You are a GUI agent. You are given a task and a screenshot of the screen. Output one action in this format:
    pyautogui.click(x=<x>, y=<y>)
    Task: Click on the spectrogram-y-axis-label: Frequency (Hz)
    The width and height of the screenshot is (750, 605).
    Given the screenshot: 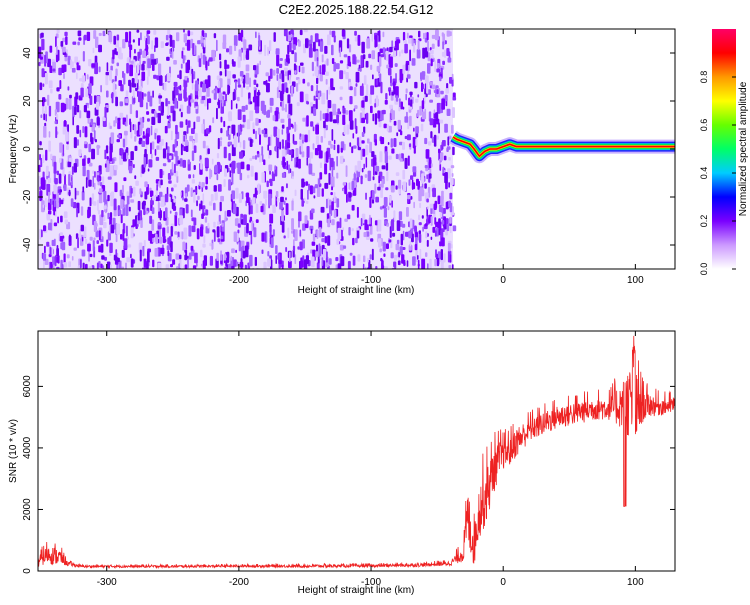 What is the action you would take?
    pyautogui.click(x=13, y=149)
    